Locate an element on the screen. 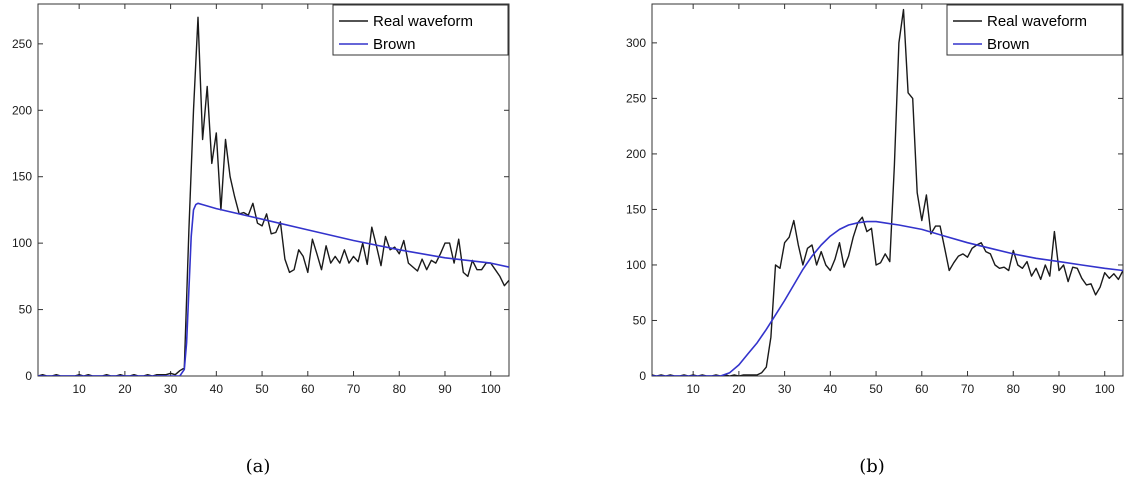 This screenshot has height=483, width=1124. panel-b-legend-label-brown: Brown is located at coordinates (1008, 44).